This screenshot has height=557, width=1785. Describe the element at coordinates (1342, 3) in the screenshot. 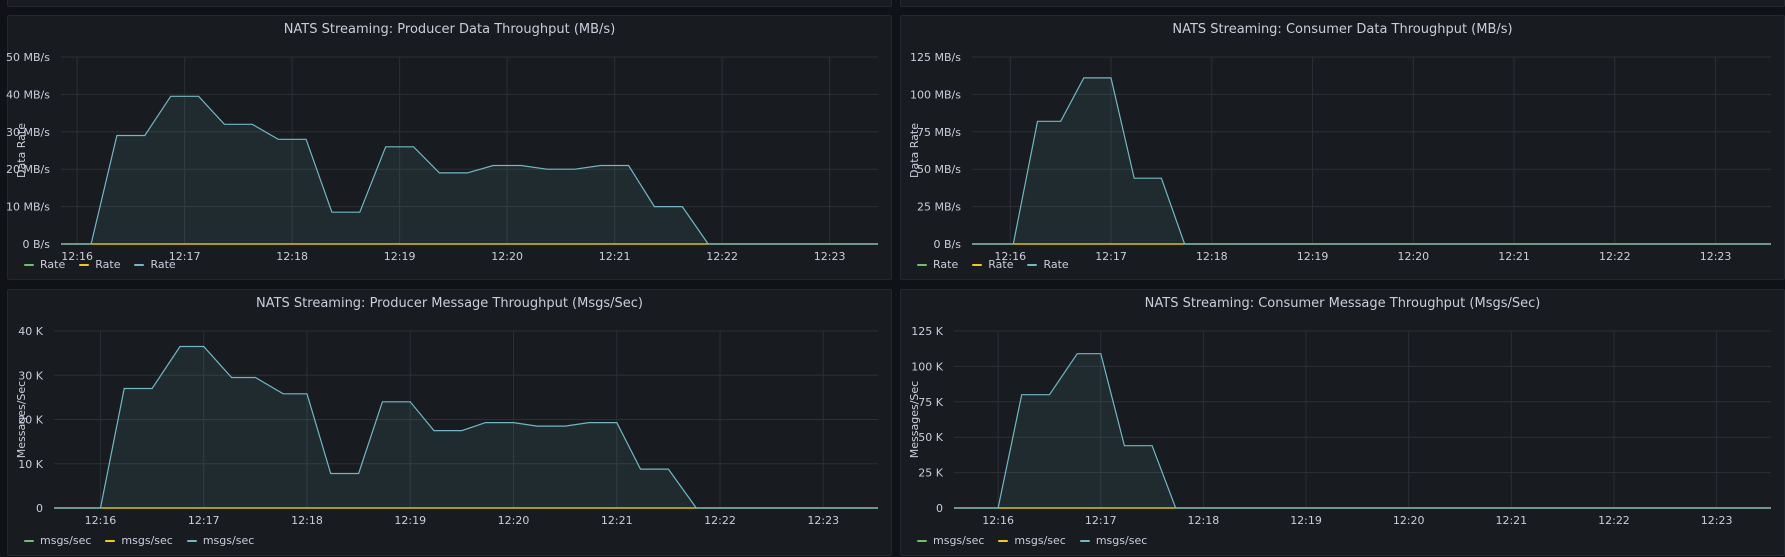

I see `previous-panel-right-edge` at that location.